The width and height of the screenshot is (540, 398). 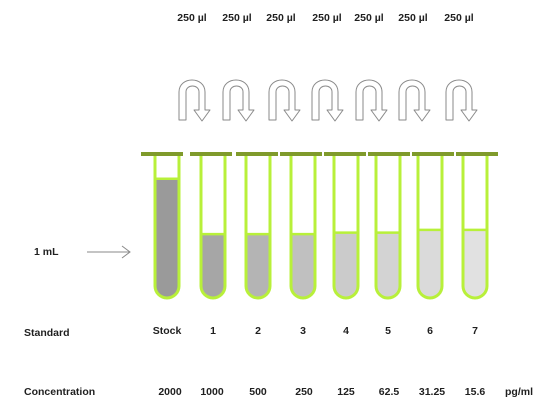 What do you see at coordinates (46, 252) in the screenshot?
I see `fill-volume-label: 1 mL` at bounding box center [46, 252].